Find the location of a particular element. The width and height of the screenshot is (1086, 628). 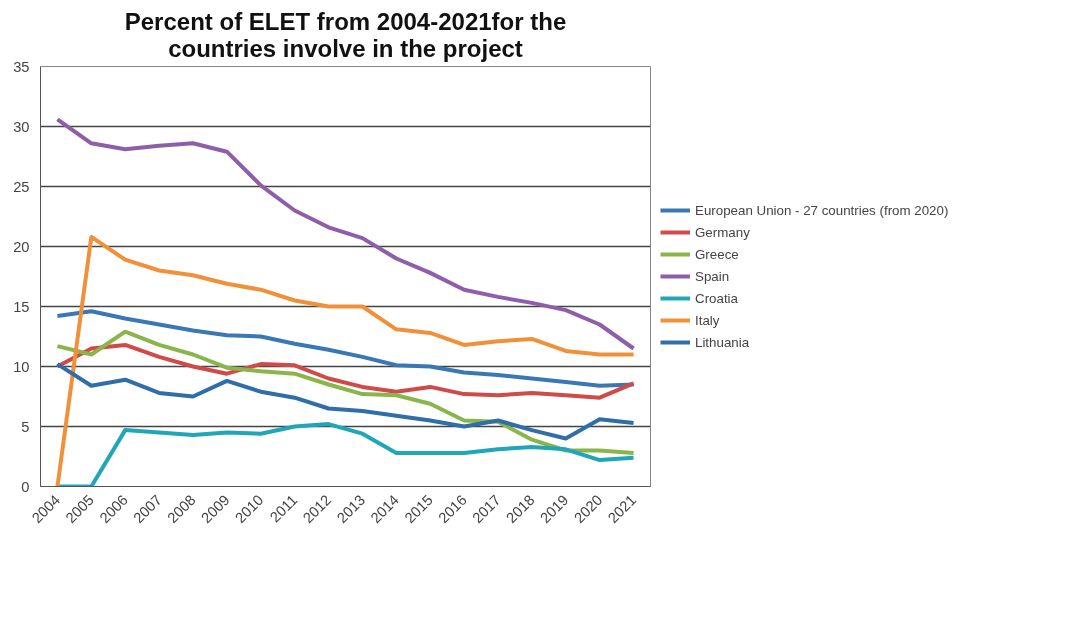

y-tick-label: 35 is located at coordinates (21, 66).